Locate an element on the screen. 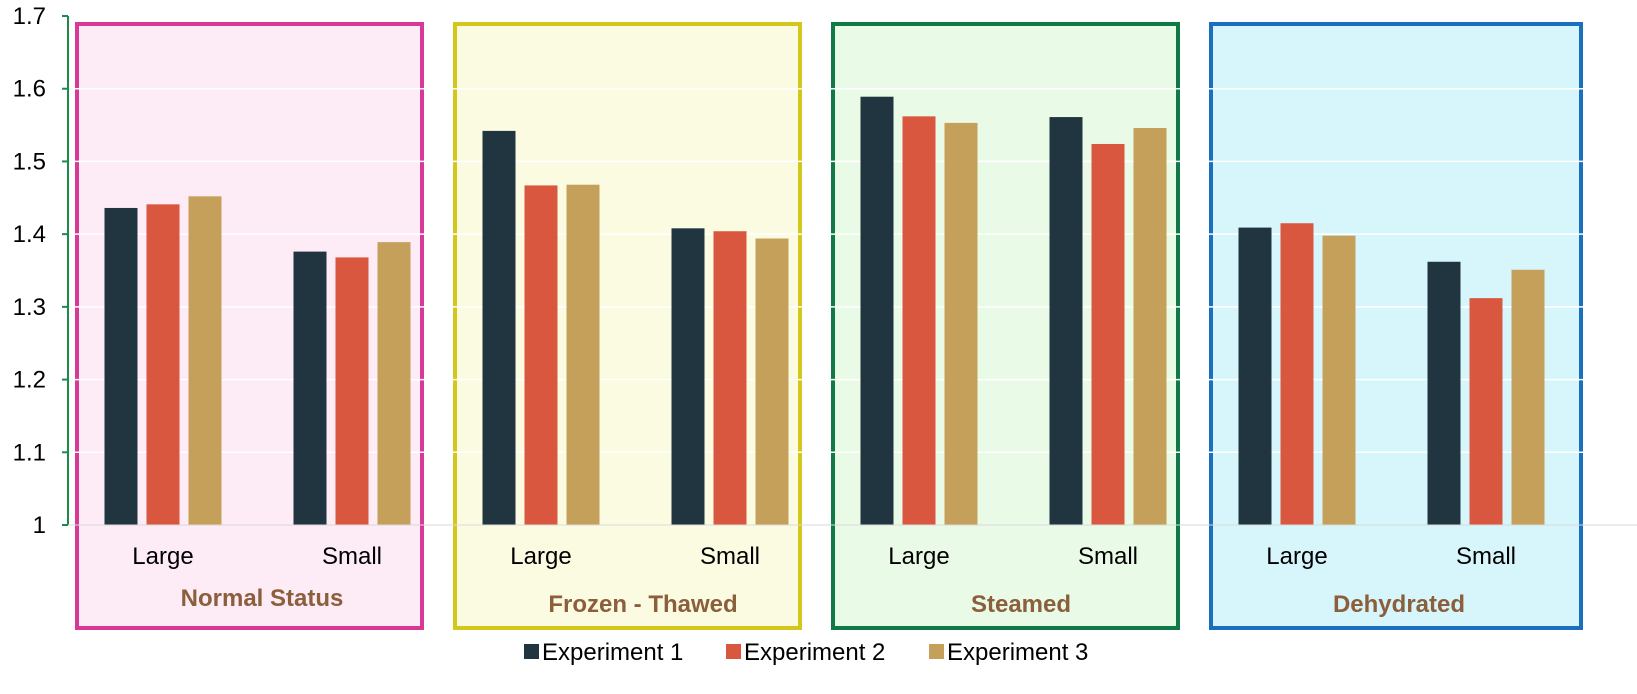 This screenshot has height=694, width=1637. bar-steamed-large-exp2 is located at coordinates (919, 321).